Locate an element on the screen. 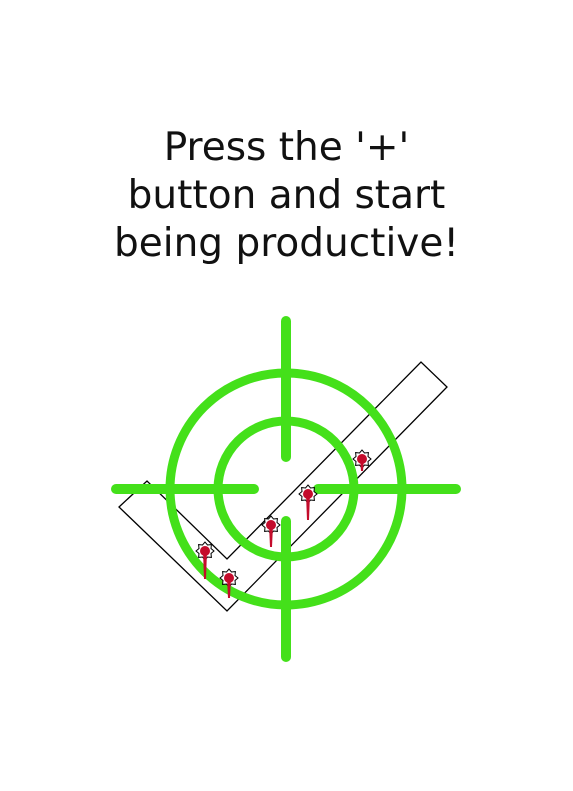 The image size is (573, 791). message-line-2: button and start is located at coordinates (286, 195).